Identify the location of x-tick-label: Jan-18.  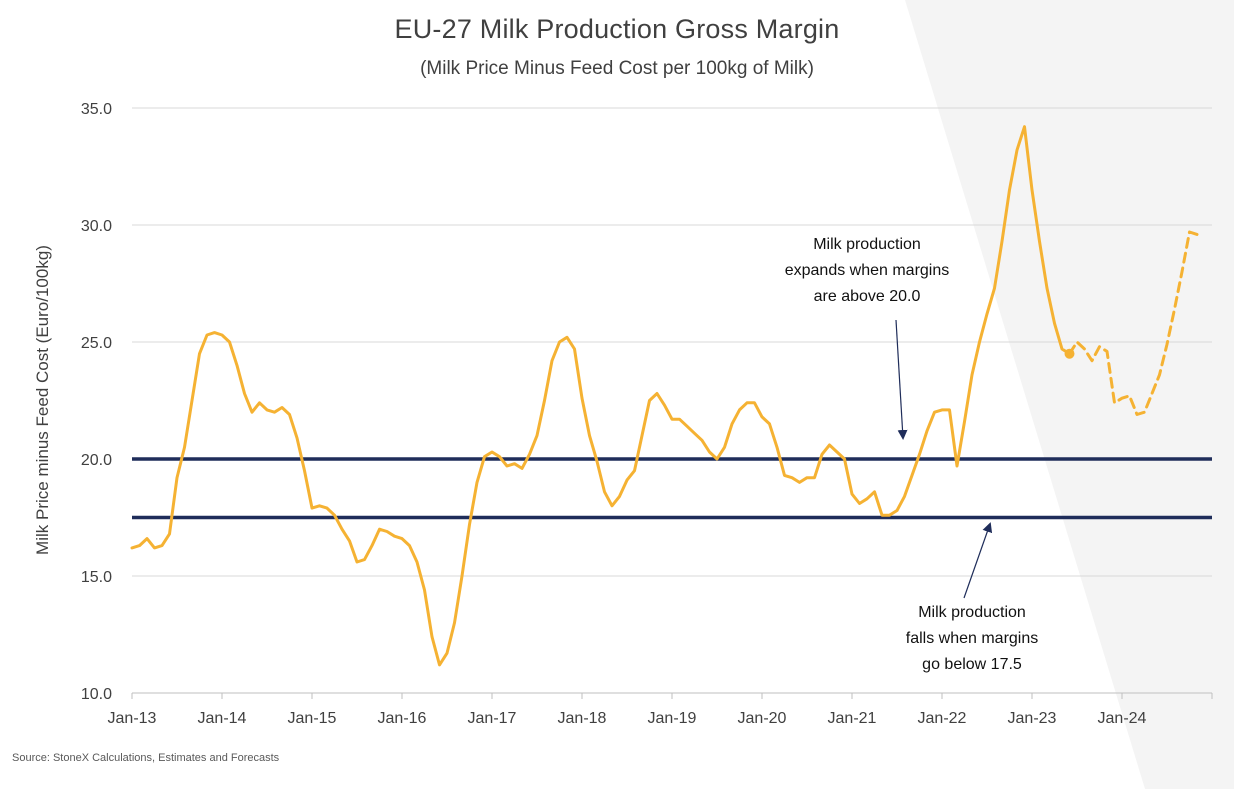
(582, 718).